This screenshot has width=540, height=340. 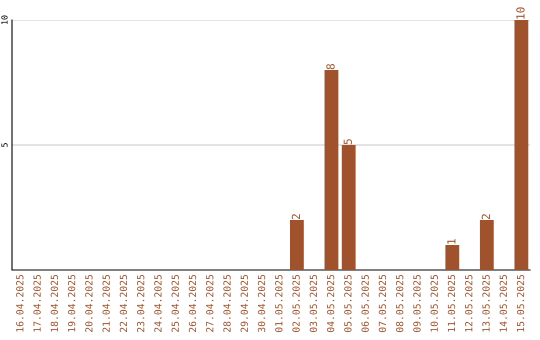 What do you see at coordinates (452, 303) in the screenshot?
I see `x-tick-label: 11.05.2025` at bounding box center [452, 303].